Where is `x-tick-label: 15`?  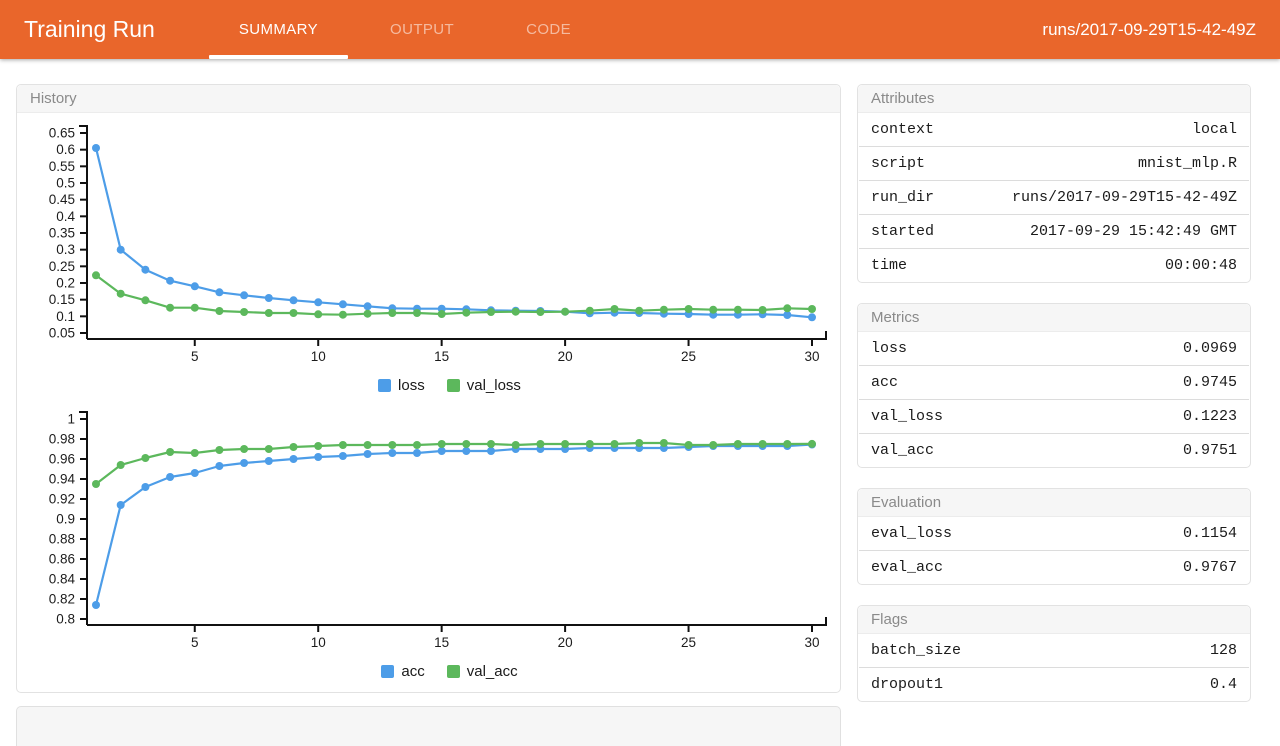 x-tick-label: 15 is located at coordinates (441, 642).